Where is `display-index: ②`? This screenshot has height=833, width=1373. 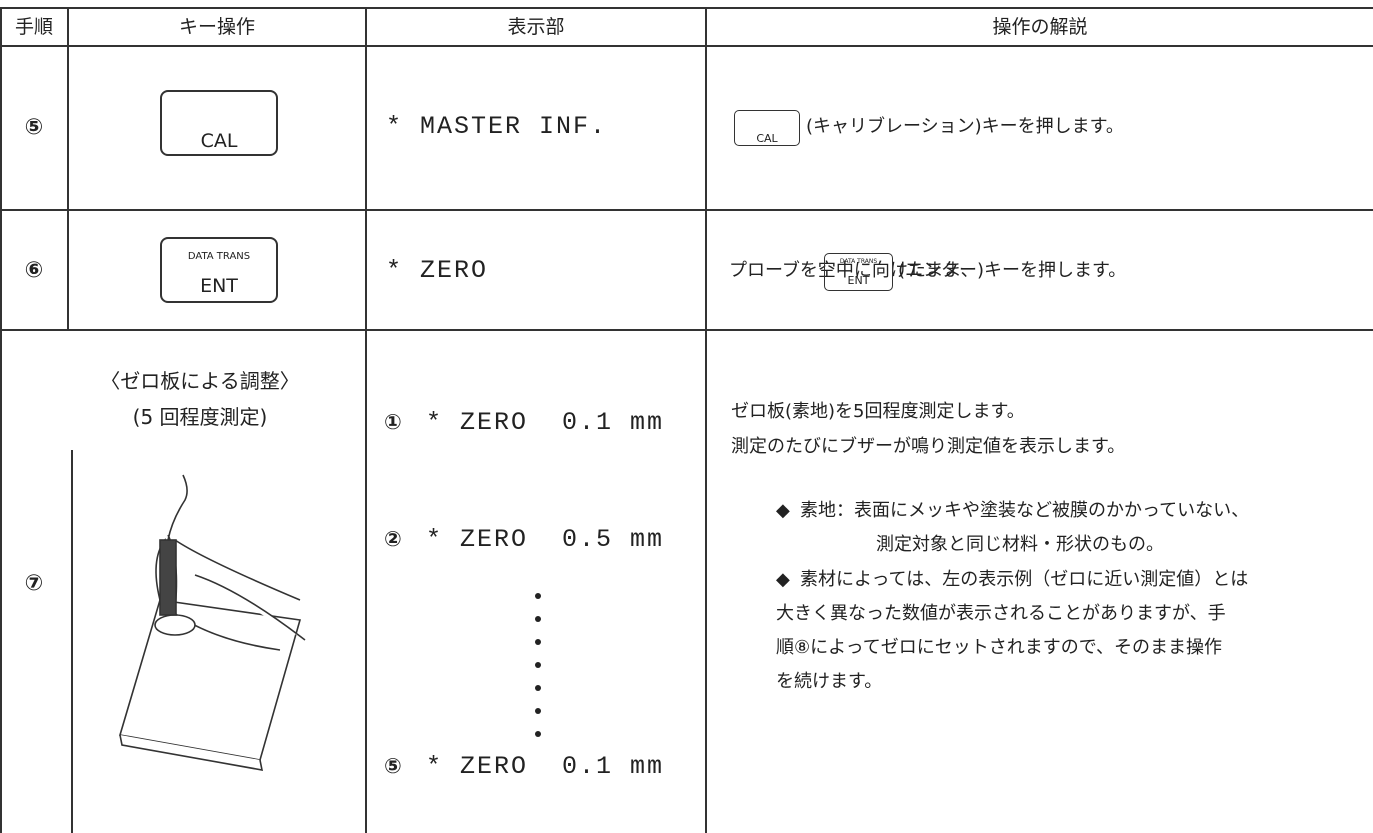
display-index: ② is located at coordinates (393, 539).